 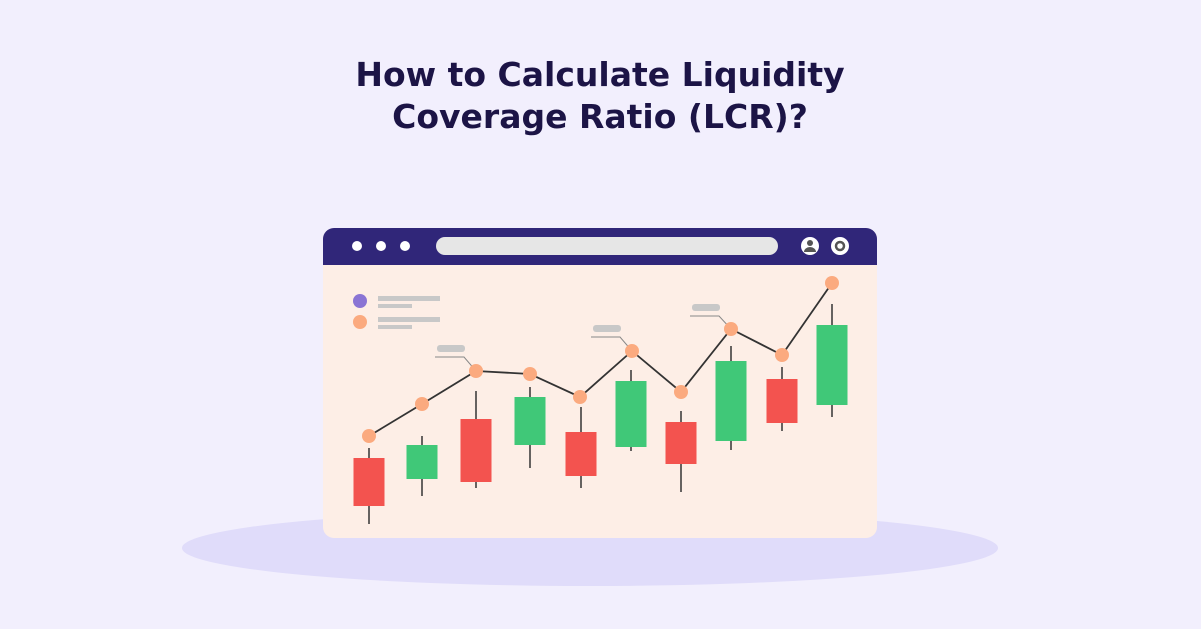 What do you see at coordinates (607, 246) in the screenshot?
I see `address-bar` at bounding box center [607, 246].